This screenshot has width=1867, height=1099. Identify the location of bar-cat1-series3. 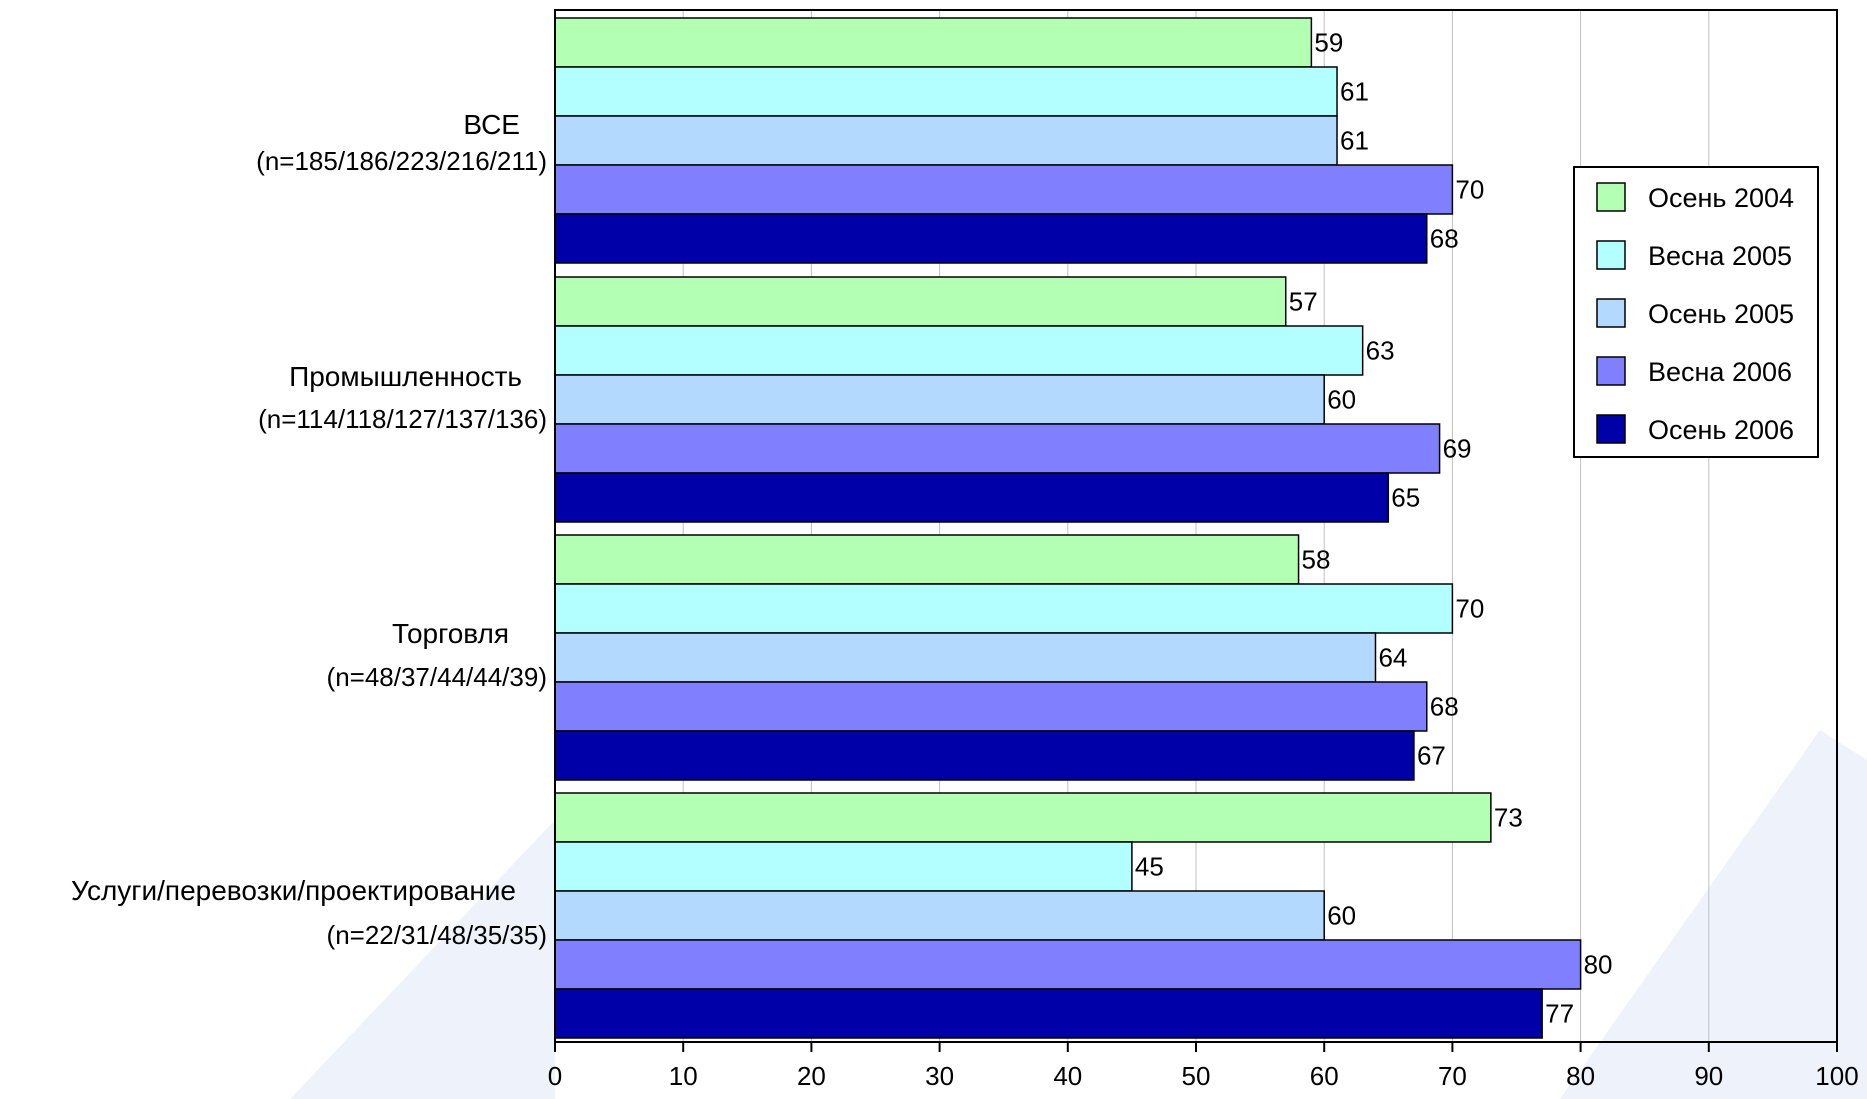
(997, 448).